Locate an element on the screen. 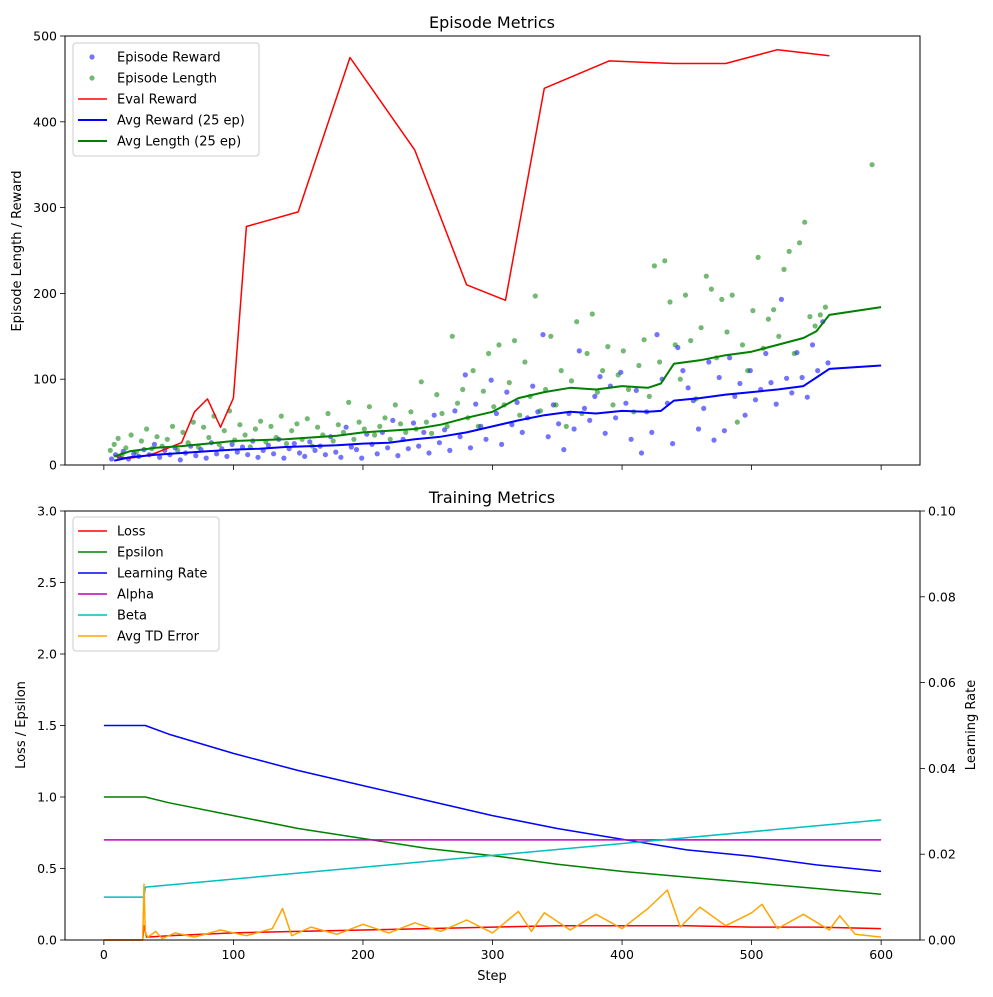 Image resolution: width=993 pixels, height=997 pixels. episode-legend-label: Episode Length is located at coordinates (167, 79).